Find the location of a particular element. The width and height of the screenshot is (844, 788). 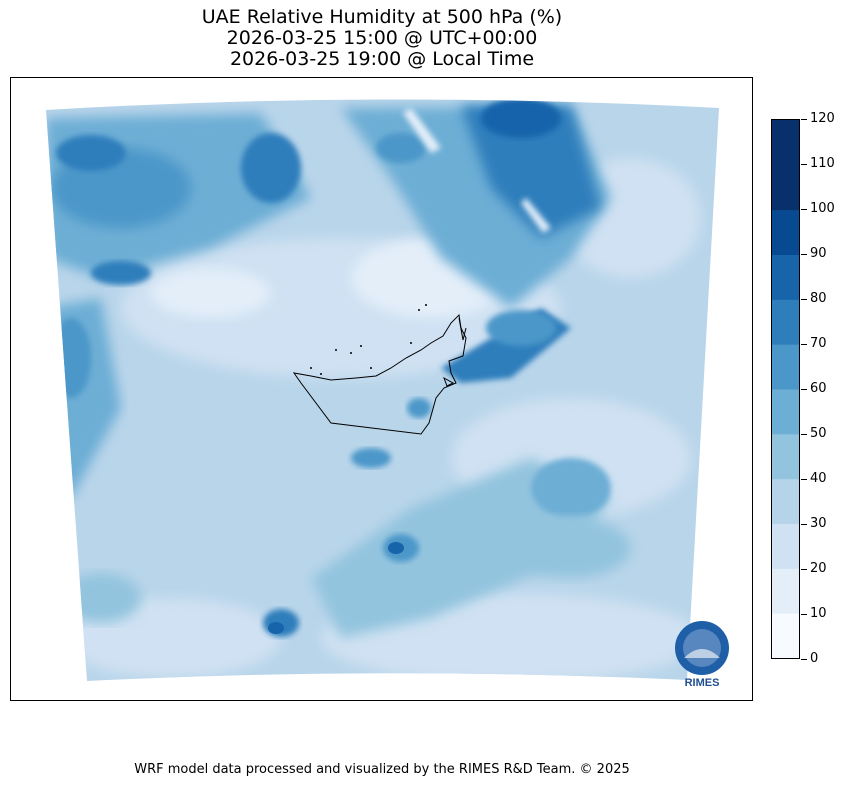

colorbar-tick-label: 70 is located at coordinates (818, 343).